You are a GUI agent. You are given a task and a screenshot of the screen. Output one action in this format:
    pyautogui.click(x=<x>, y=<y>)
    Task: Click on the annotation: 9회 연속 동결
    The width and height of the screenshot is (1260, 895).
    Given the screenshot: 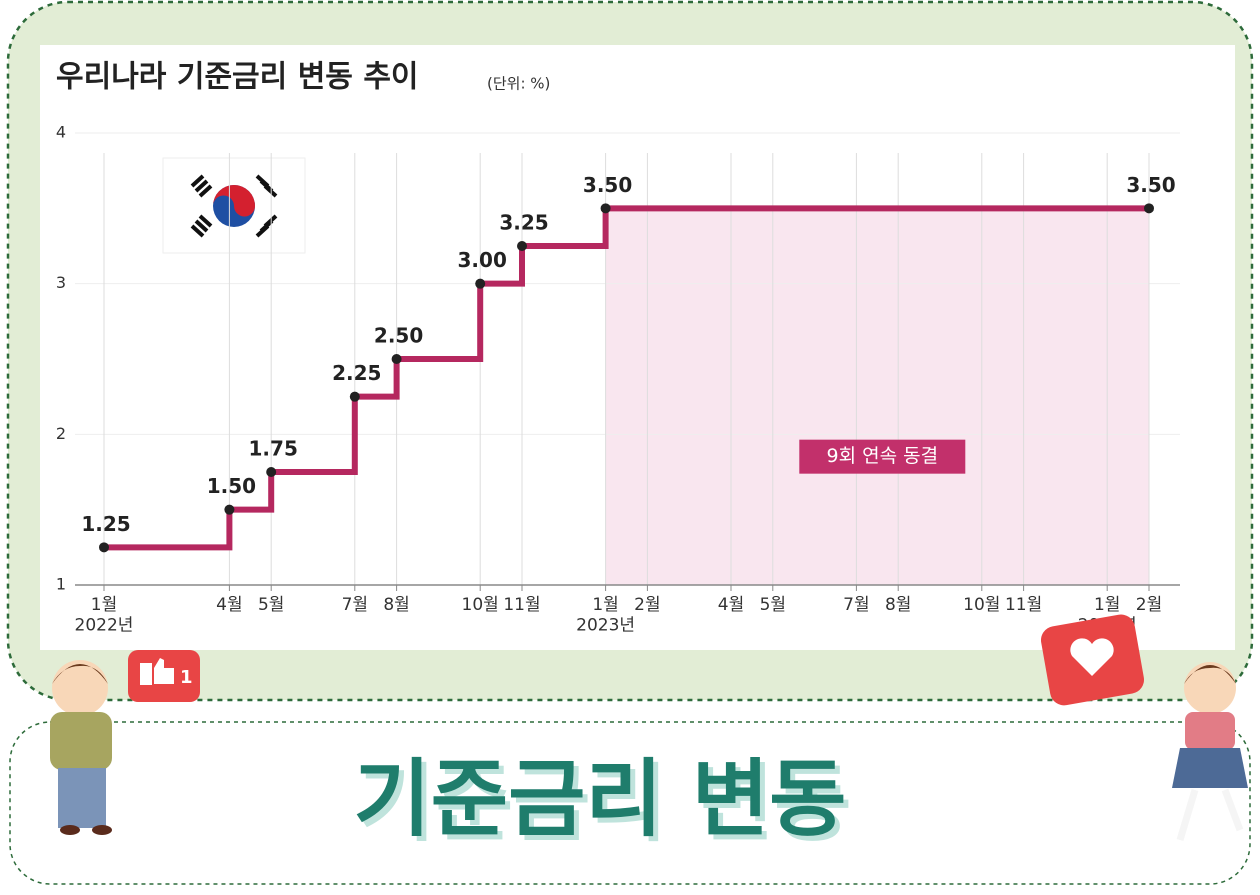 What is the action you would take?
    pyautogui.click(x=883, y=456)
    